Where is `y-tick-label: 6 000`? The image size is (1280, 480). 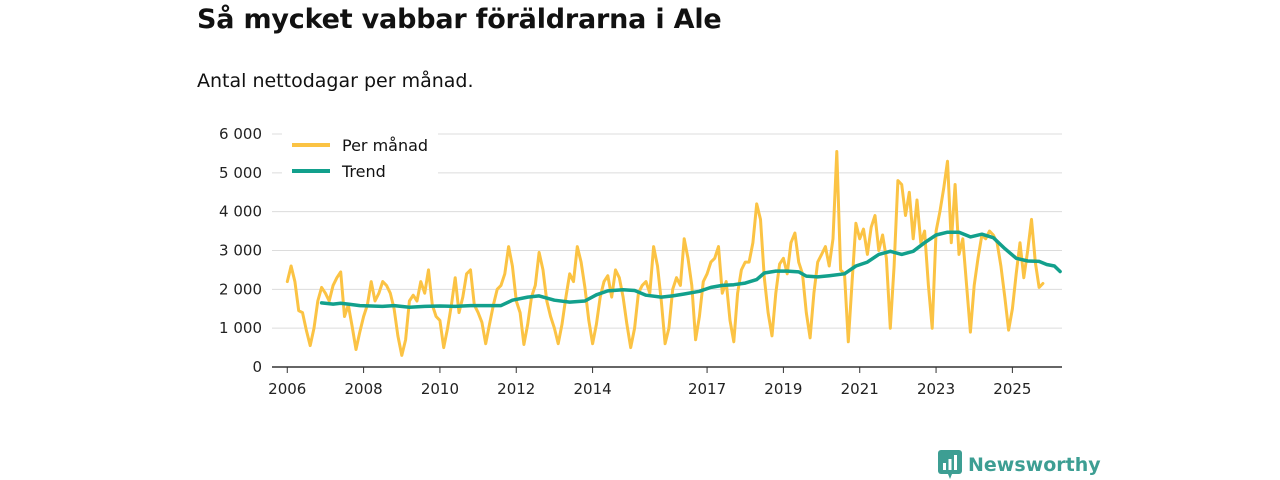
y-tick-label: 6 000 is located at coordinates (240, 134).